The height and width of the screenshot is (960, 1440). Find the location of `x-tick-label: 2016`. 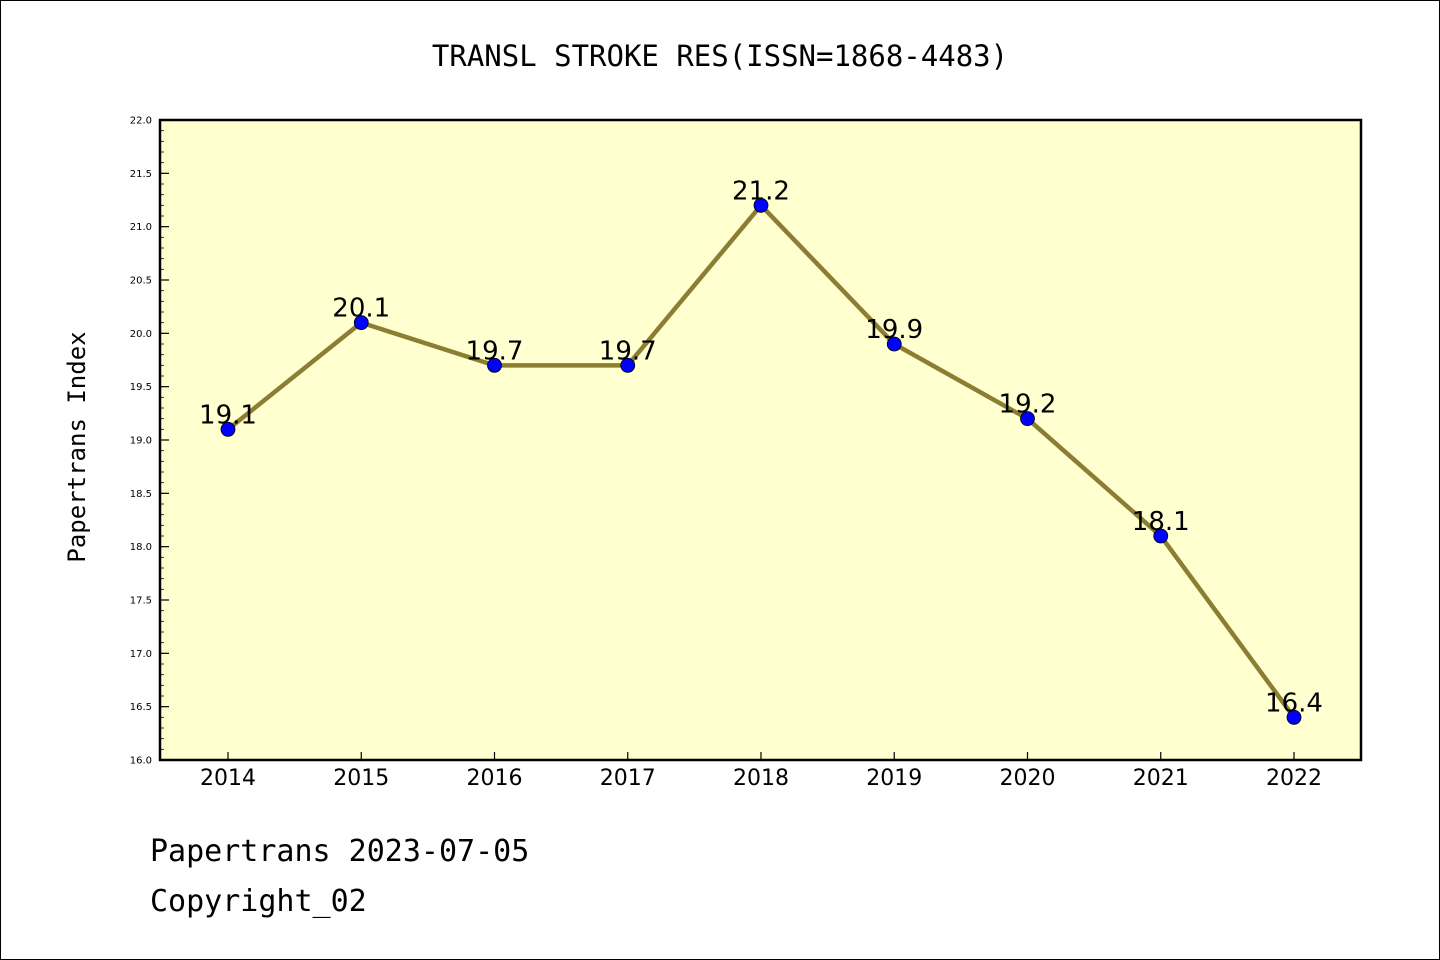

x-tick-label: 2016 is located at coordinates (495, 778).